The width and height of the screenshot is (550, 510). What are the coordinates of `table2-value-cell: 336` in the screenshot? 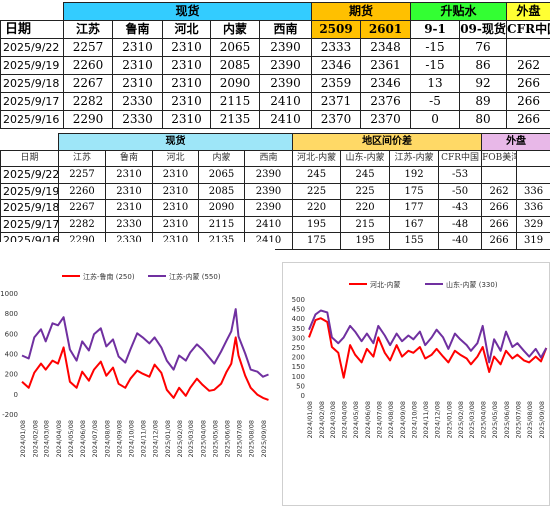 It's located at (533, 191).